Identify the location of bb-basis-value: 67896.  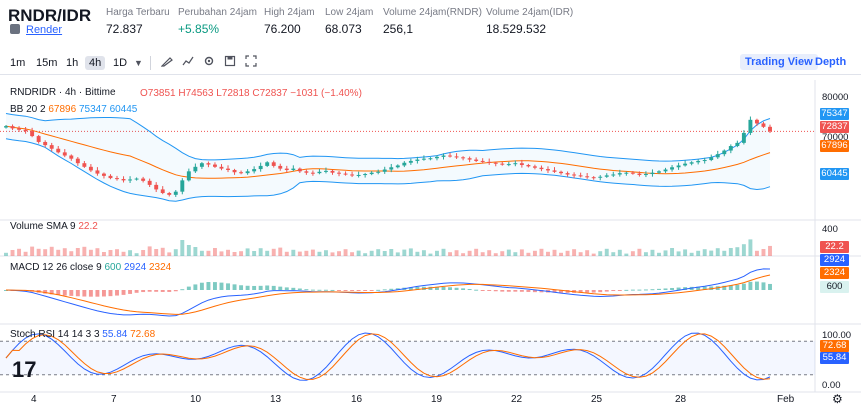
(62, 109).